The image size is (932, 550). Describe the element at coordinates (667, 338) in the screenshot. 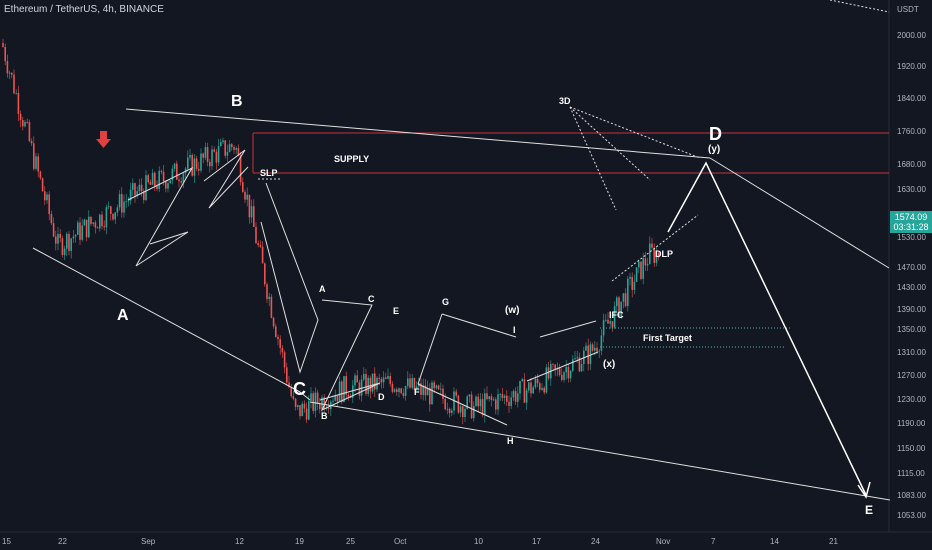

I see `first-target-label: First Target` at that location.